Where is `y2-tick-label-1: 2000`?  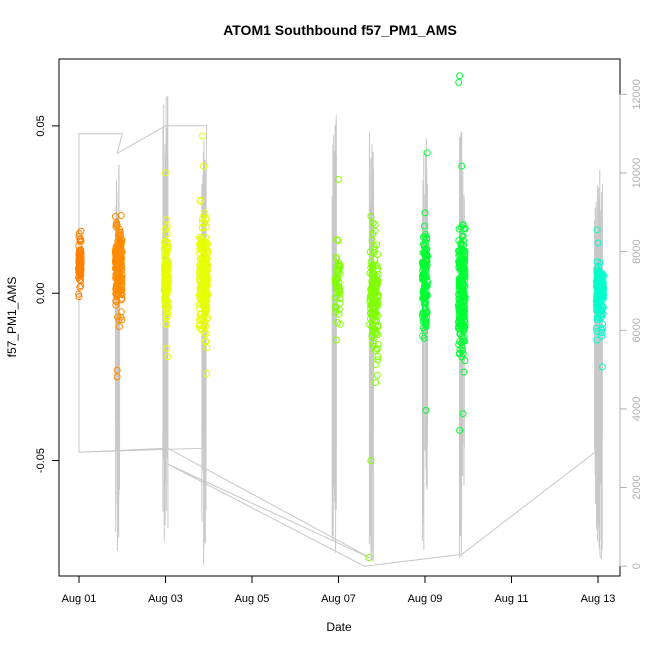
y2-tick-label-1: 2000 is located at coordinates (637, 487).